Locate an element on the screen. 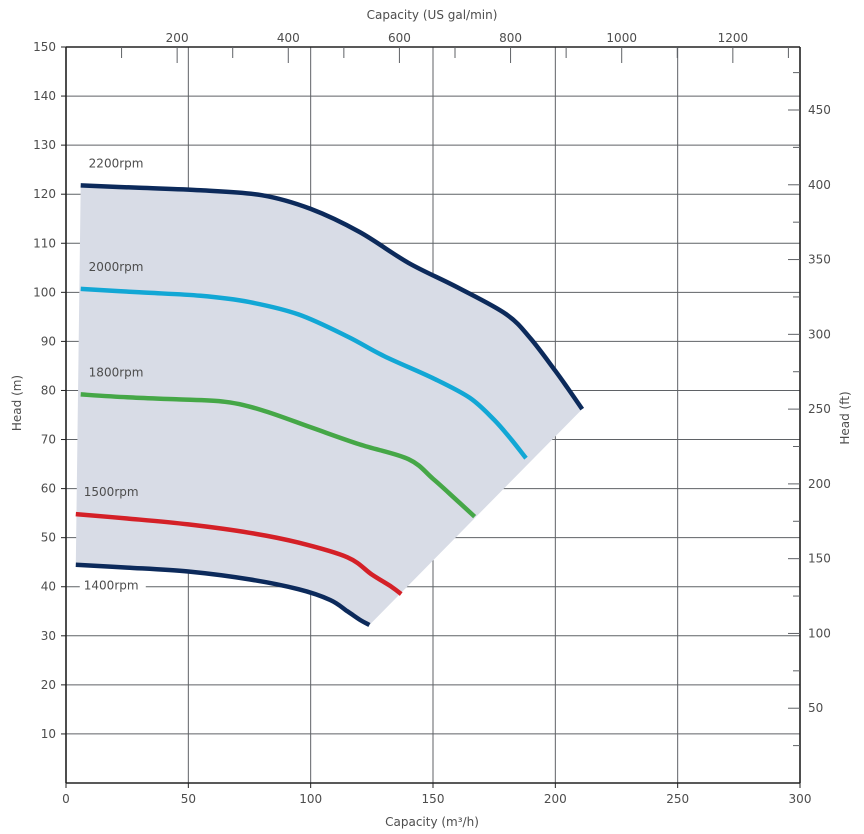  series-label-1500rpm: 1500rpm is located at coordinates (111, 492).